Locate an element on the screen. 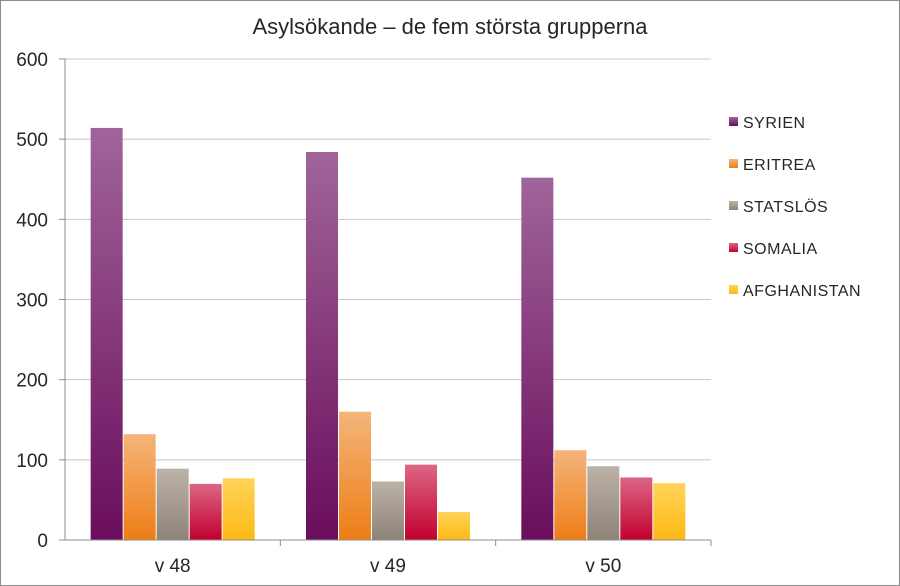  bar-syrien-v49 is located at coordinates (322, 345).